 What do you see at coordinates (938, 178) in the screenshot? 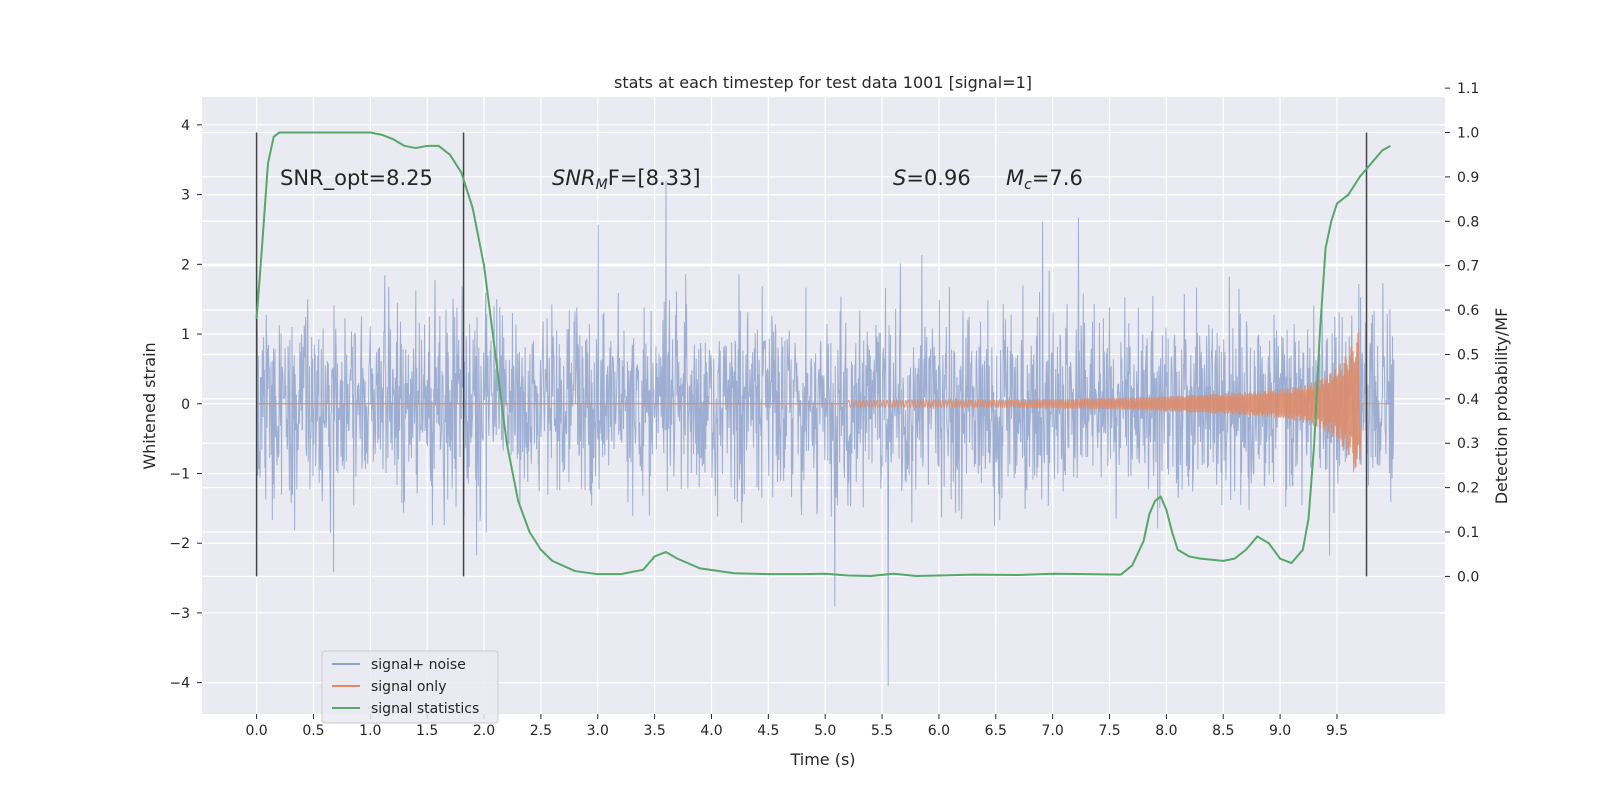
I see `s-value: =0.96` at bounding box center [938, 178].